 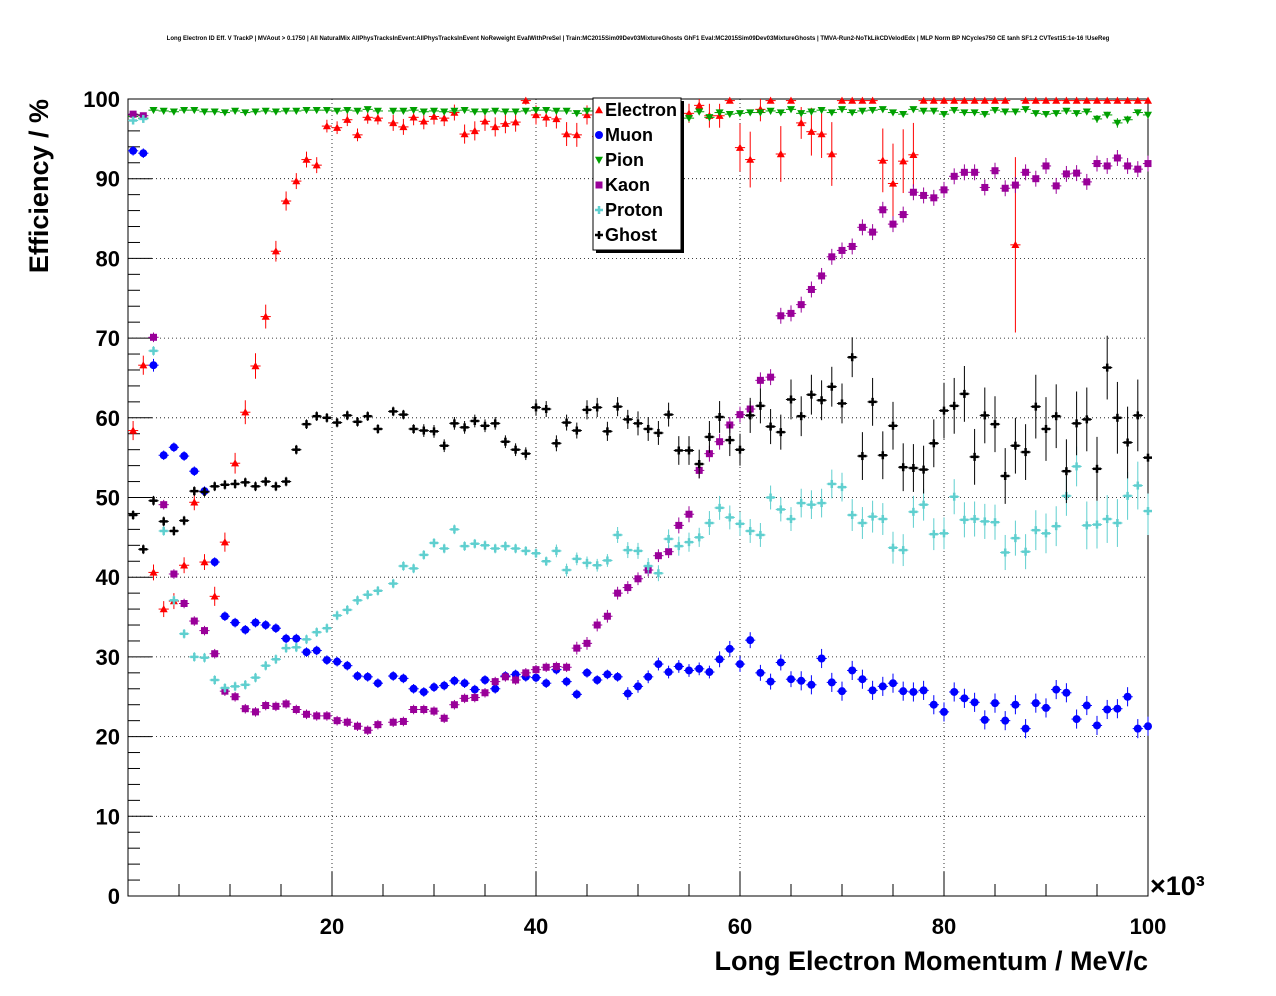 What do you see at coordinates (108, 657) in the screenshot?
I see `y-tick-label: 30` at bounding box center [108, 657].